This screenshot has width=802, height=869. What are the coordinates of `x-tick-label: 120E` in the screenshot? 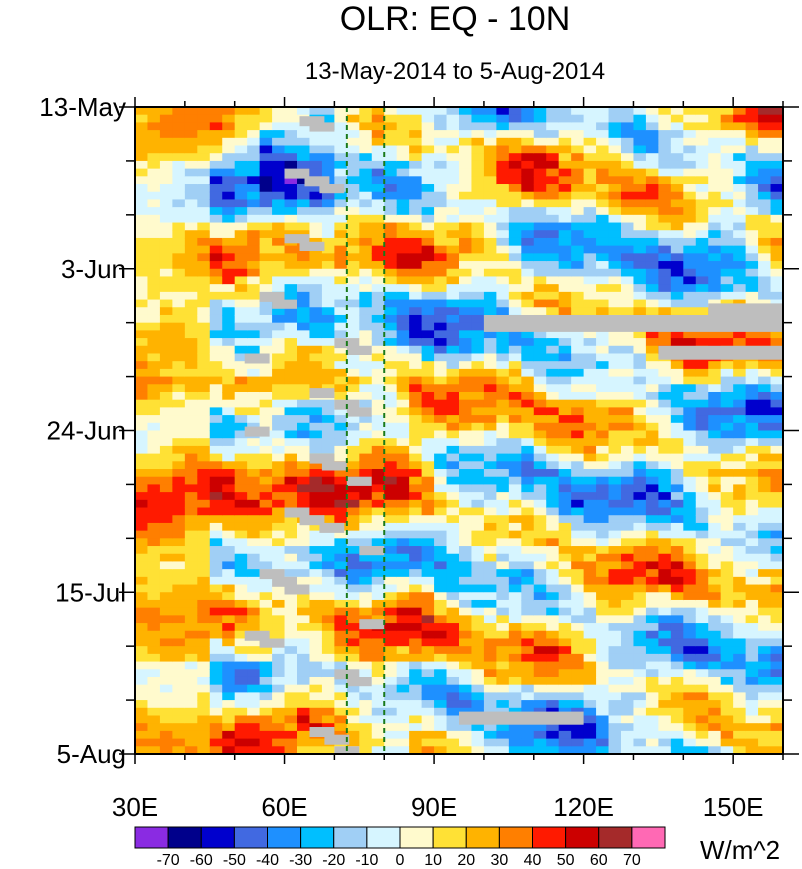 It's located at (583, 807).